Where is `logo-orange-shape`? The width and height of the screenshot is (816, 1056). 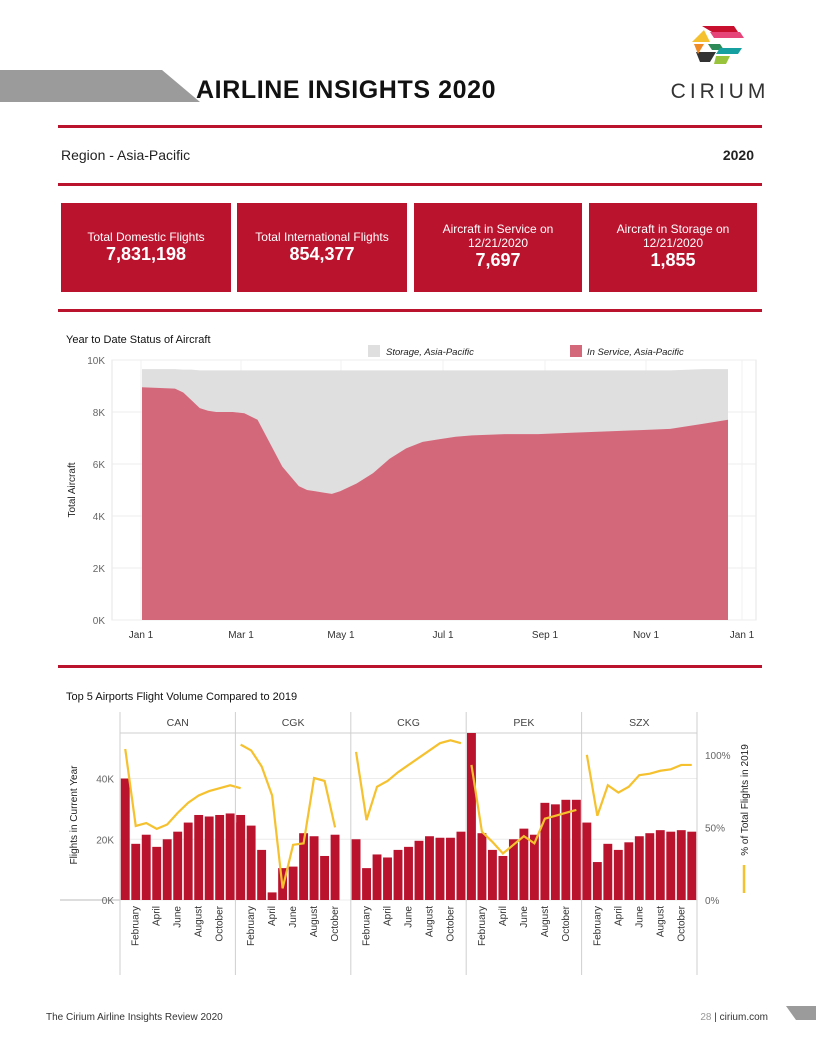 logo-orange-shape is located at coordinates (699, 49).